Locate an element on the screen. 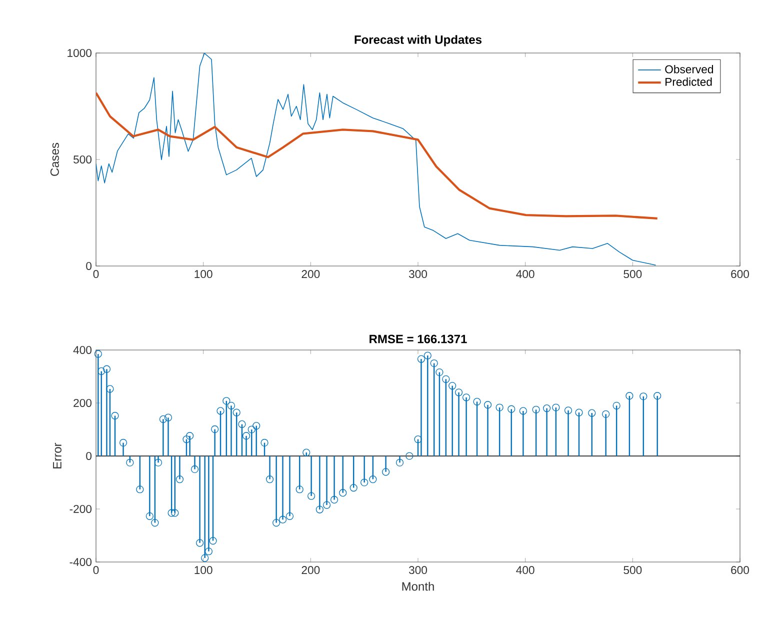 The height and width of the screenshot is (639, 779). x-axis-title: Month is located at coordinates (418, 586).